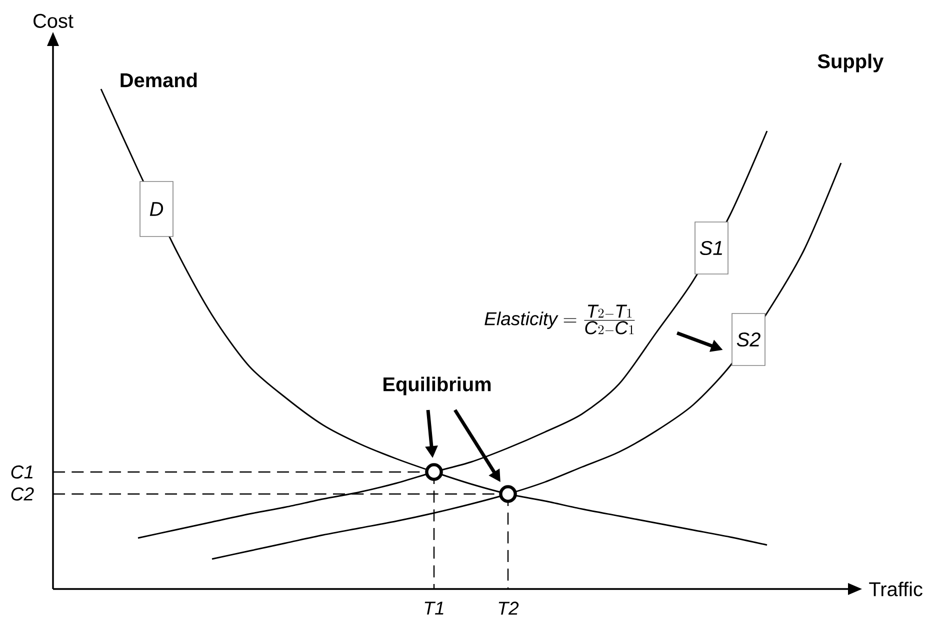 The image size is (933, 622). What do you see at coordinates (748, 339) in the screenshot?
I see `annotation: S2` at bounding box center [748, 339].